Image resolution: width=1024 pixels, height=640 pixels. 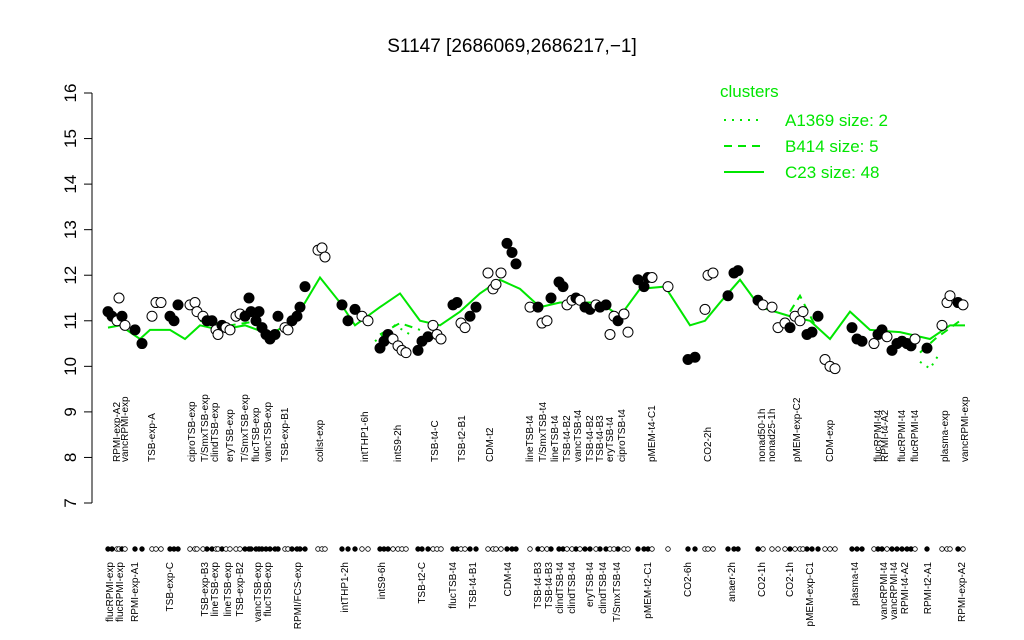 I want to click on top-label: nonad50-1h, so click(x=762, y=435).